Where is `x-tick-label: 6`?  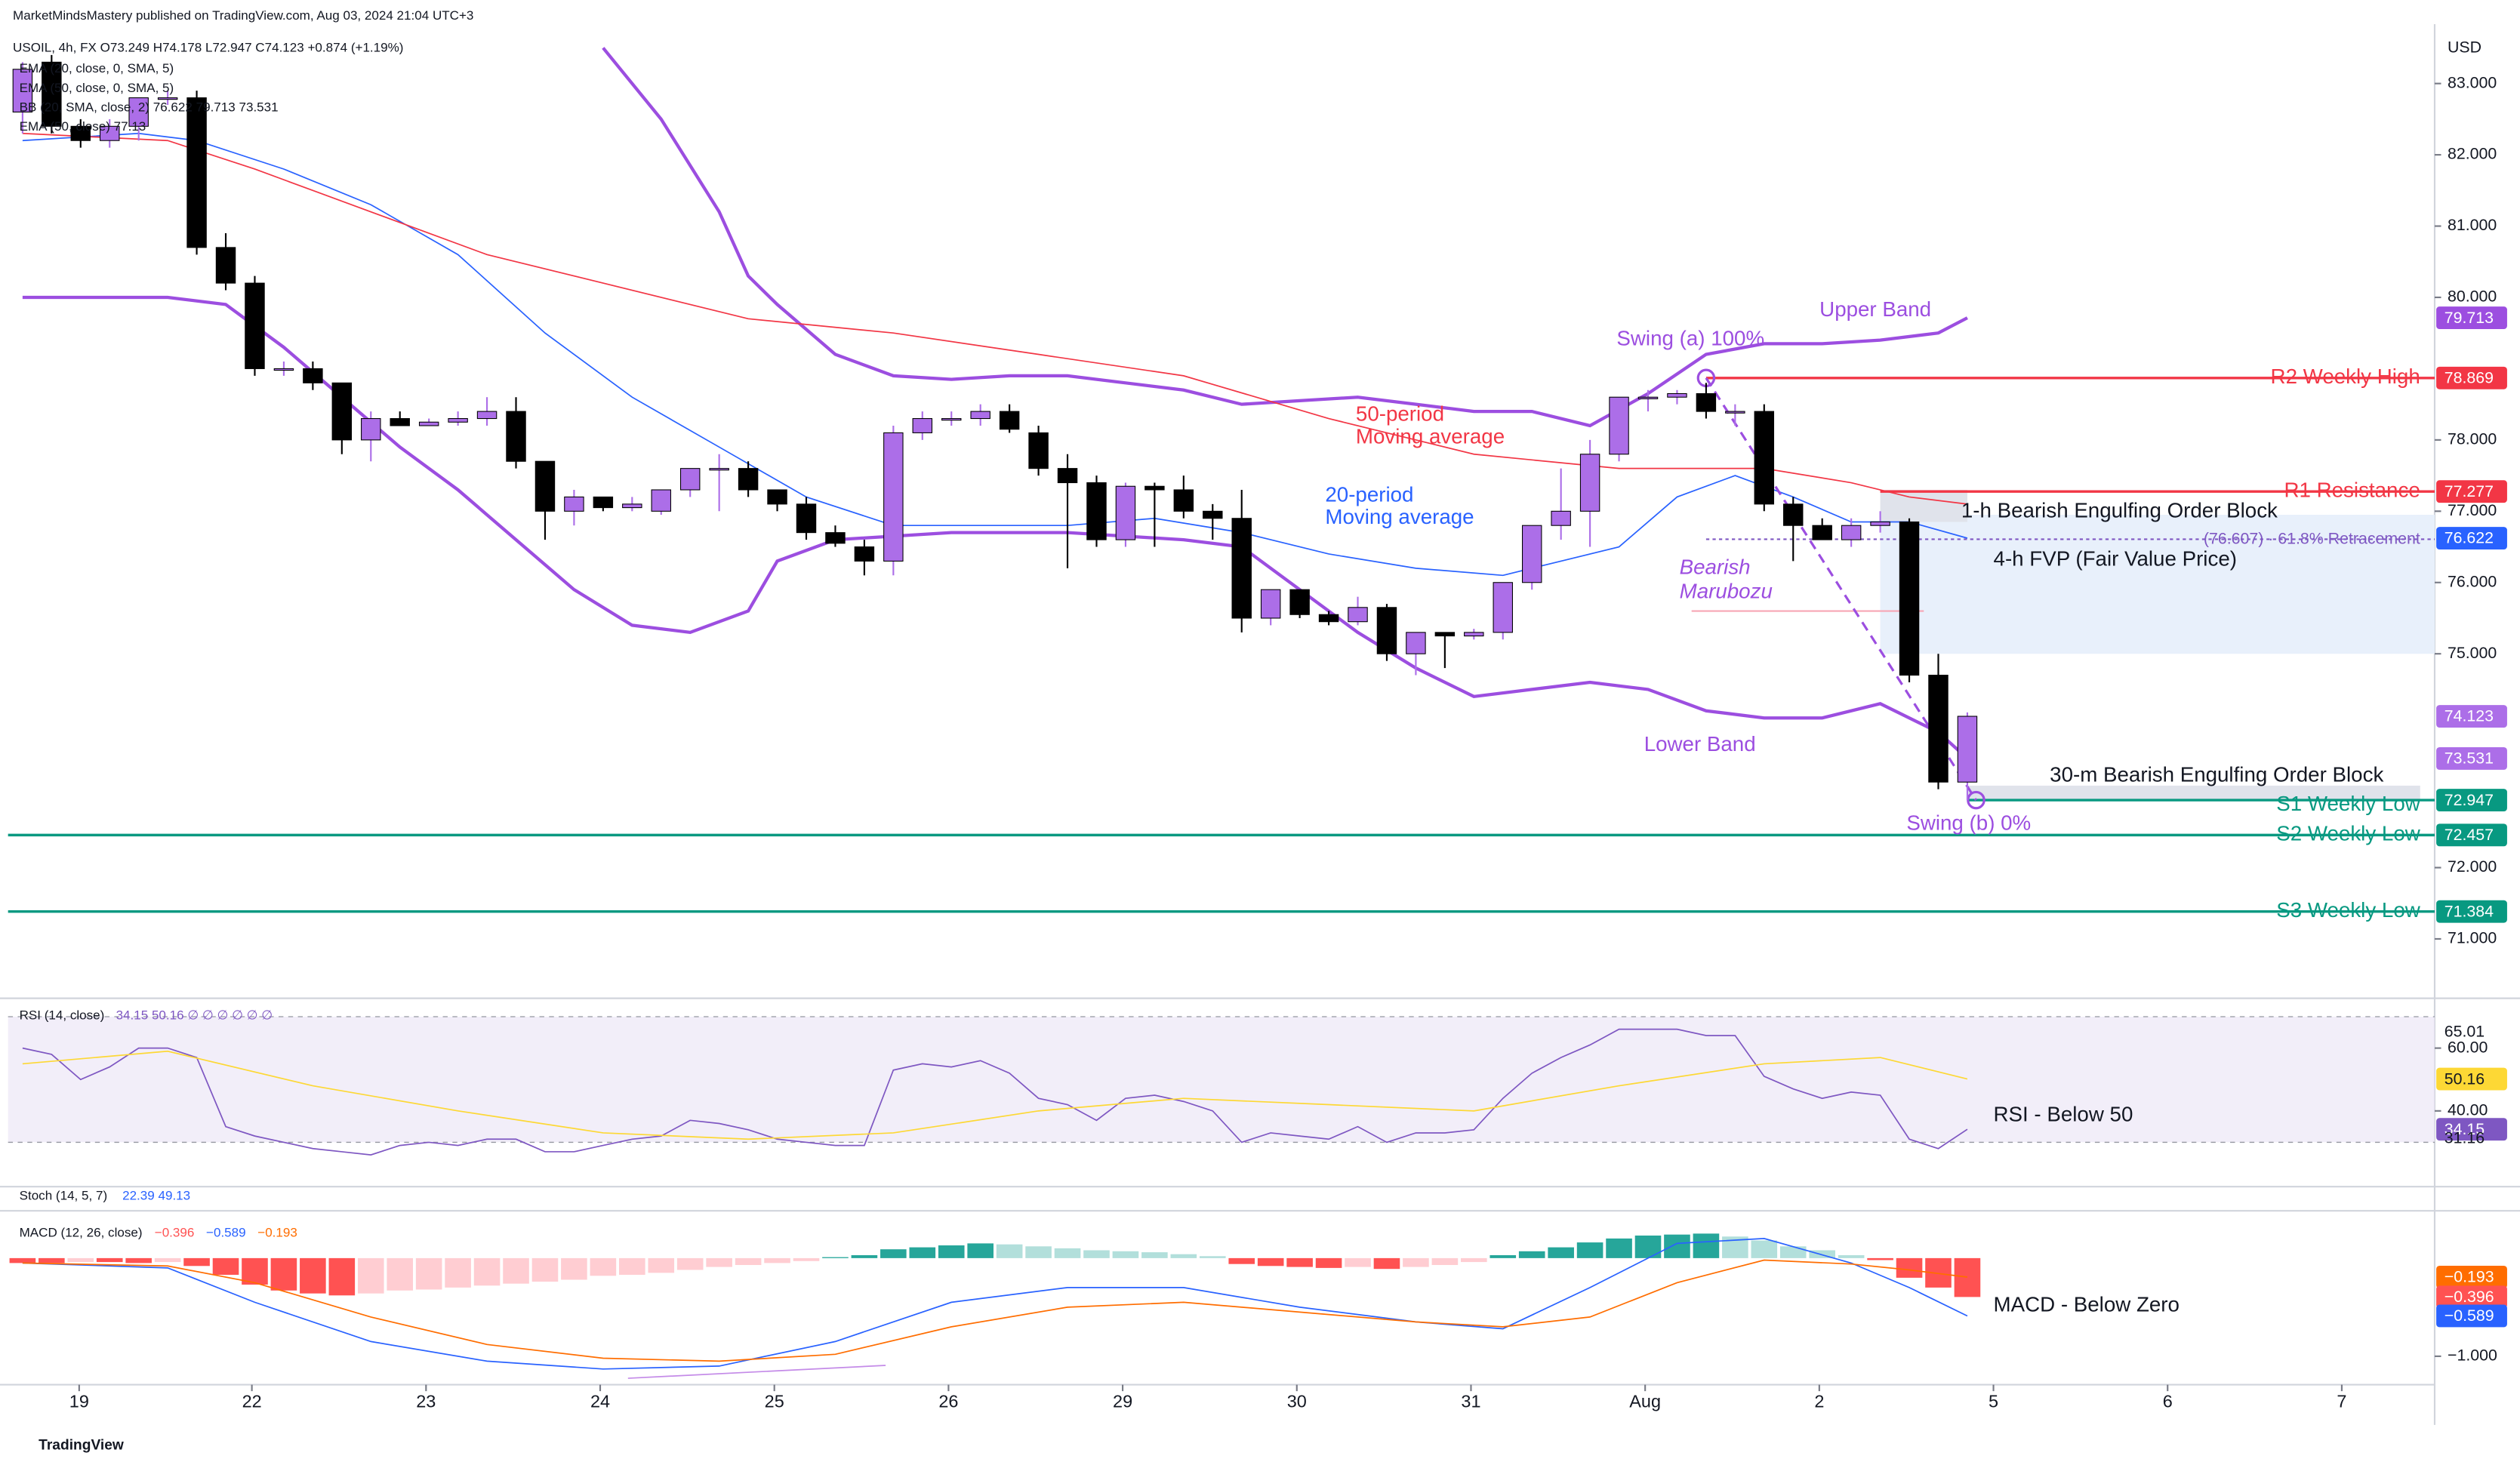 x-tick-label: 6 is located at coordinates (2168, 1401).